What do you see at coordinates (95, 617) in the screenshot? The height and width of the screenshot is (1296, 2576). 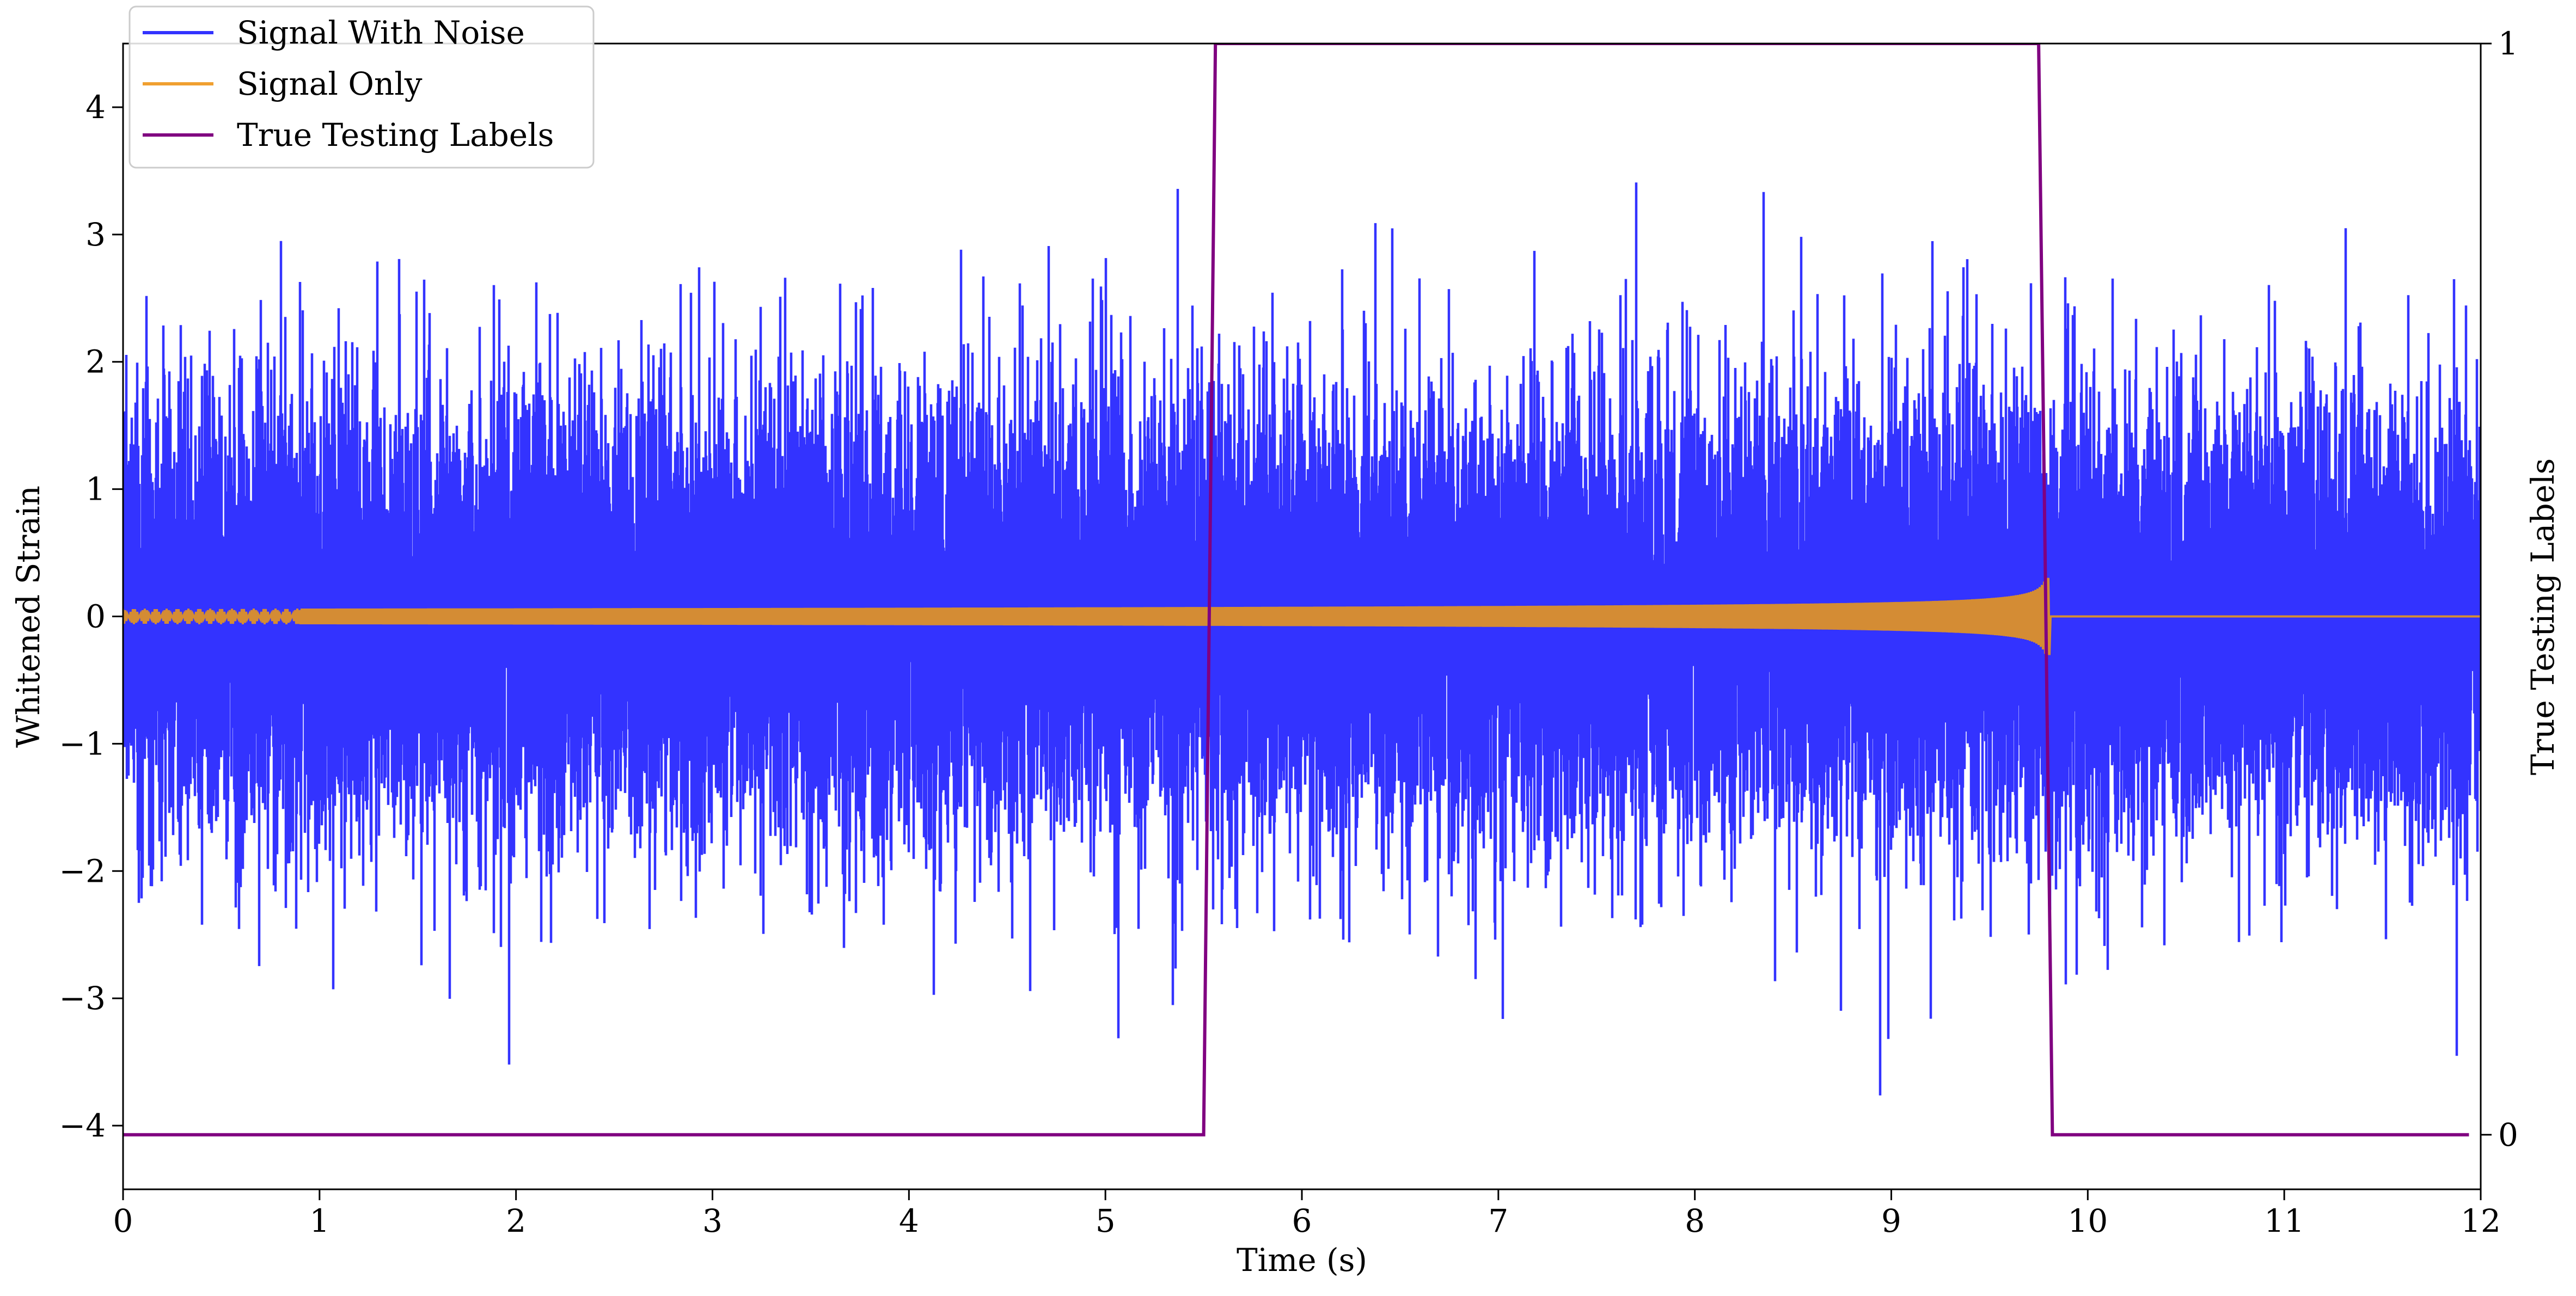 I see `y-tick-label: 0` at bounding box center [95, 617].